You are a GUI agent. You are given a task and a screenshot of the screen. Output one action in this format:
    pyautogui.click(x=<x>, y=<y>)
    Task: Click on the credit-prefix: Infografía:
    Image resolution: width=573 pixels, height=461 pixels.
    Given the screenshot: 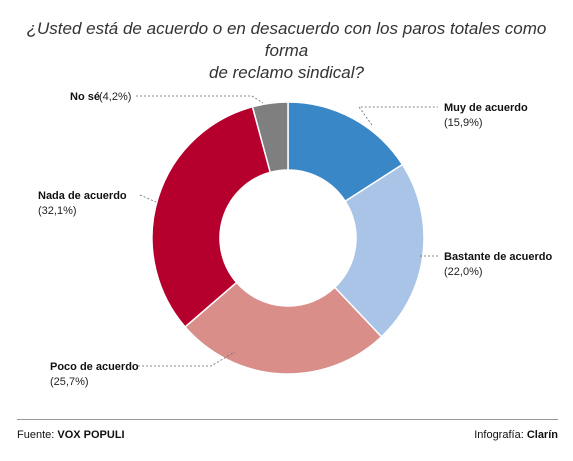 What is the action you would take?
    pyautogui.click(x=500, y=435)
    